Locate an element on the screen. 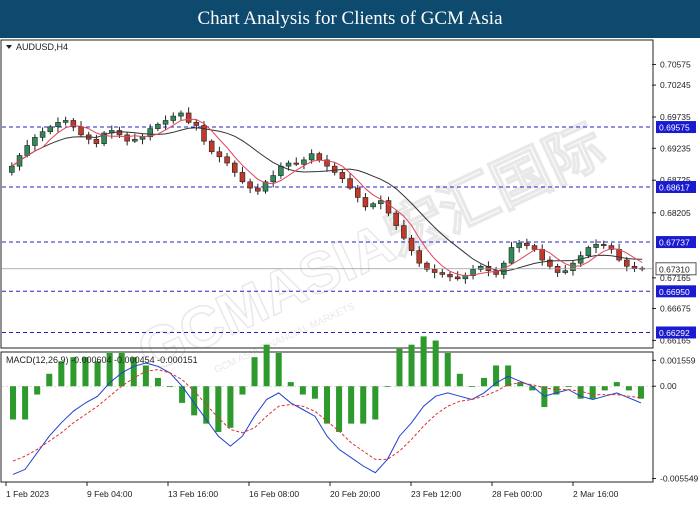 The height and width of the screenshot is (505, 700). x-tick-label: 23 Feb 12:00 is located at coordinates (436, 494).